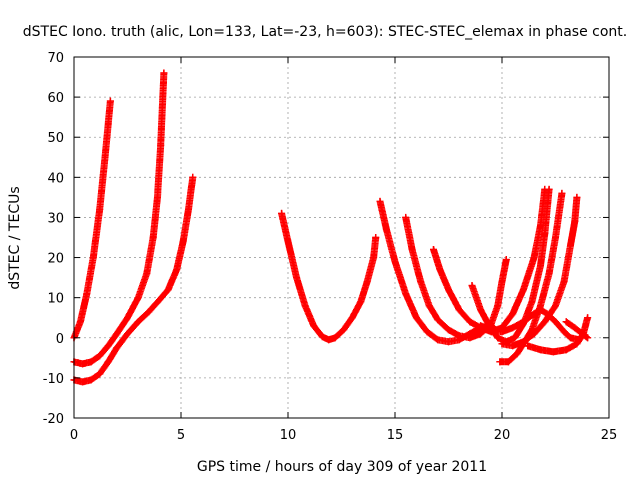  Describe the element at coordinates (53, 419) in the screenshot. I see `y-tick-label--20: -20` at that location.